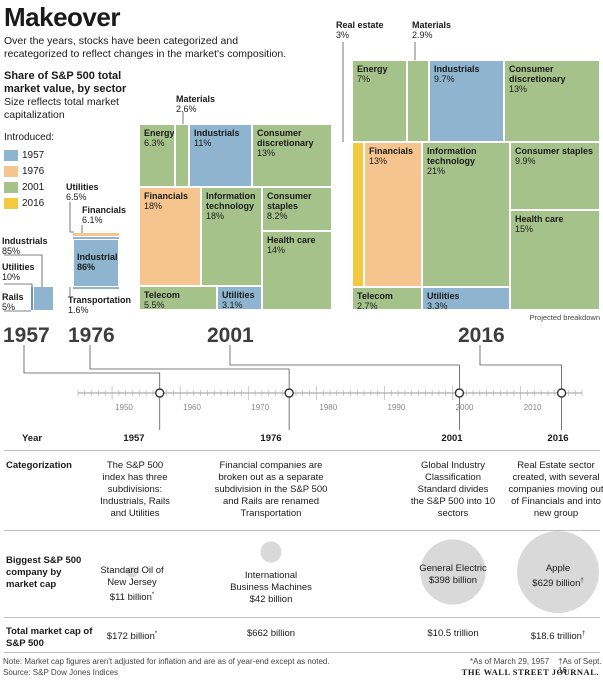  I want to click on biggest-2001-cap: $398 billion, so click(453, 580).